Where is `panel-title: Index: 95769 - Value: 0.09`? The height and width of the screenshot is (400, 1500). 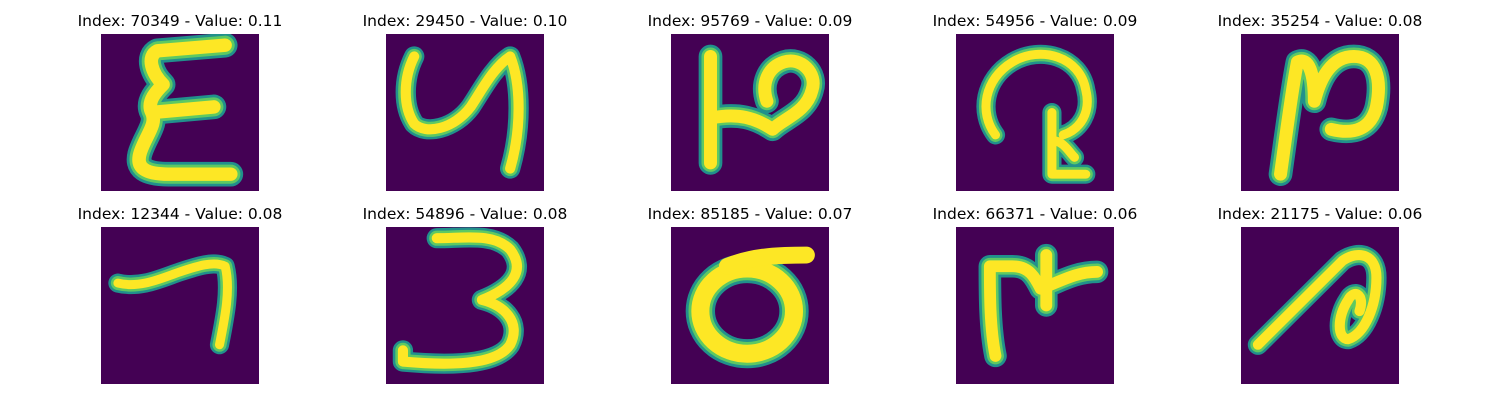 panel-title: Index: 95769 - Value: 0.09 is located at coordinates (750, 21).